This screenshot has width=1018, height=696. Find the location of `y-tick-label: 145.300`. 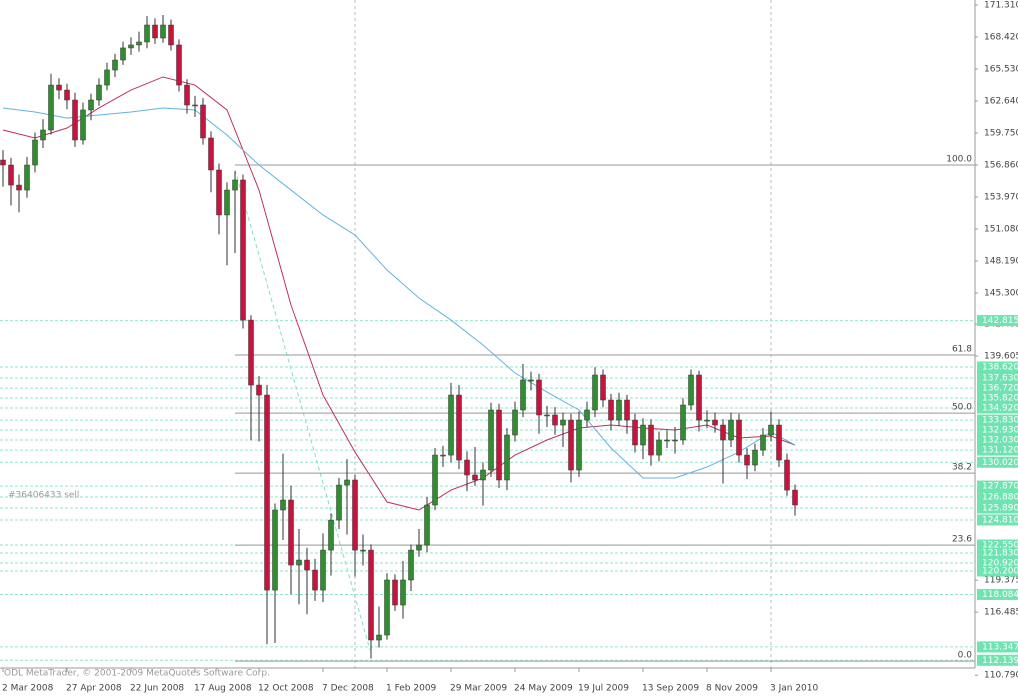

y-tick-label: 145.300 is located at coordinates (1001, 294).